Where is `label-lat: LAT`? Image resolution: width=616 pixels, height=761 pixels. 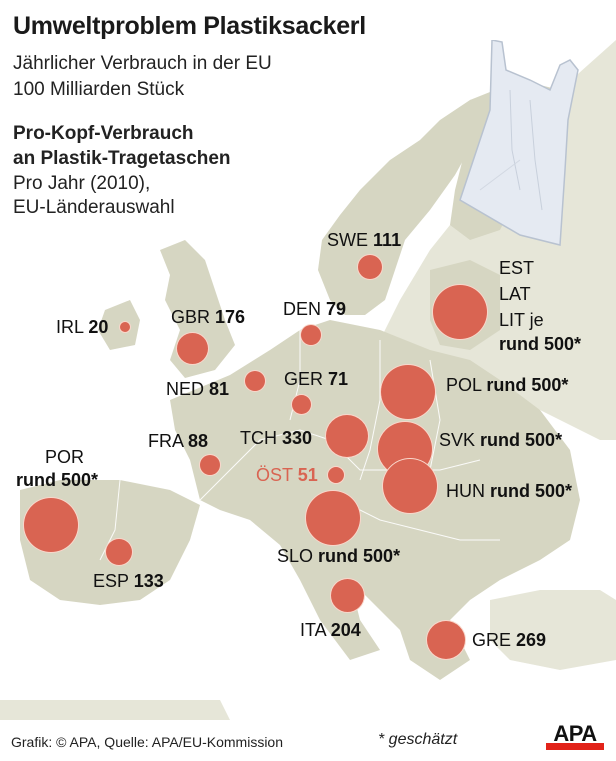 label-lat: LAT is located at coordinates (515, 294).